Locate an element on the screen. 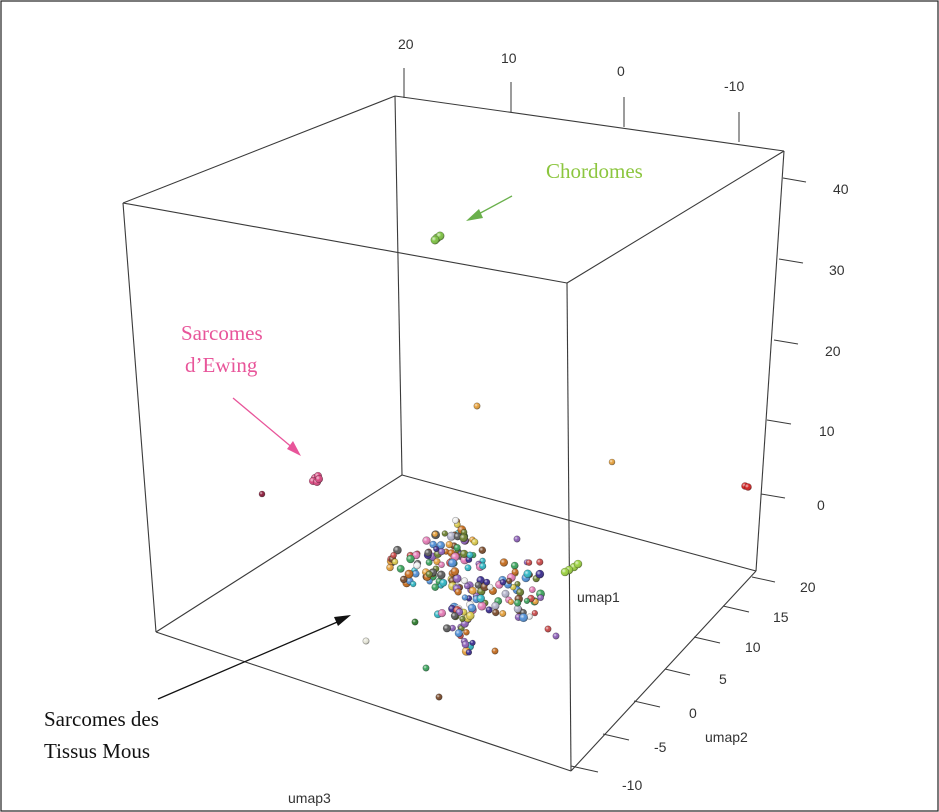 The width and height of the screenshot is (939, 812). point-ewing-shading is located at coordinates (319, 479).